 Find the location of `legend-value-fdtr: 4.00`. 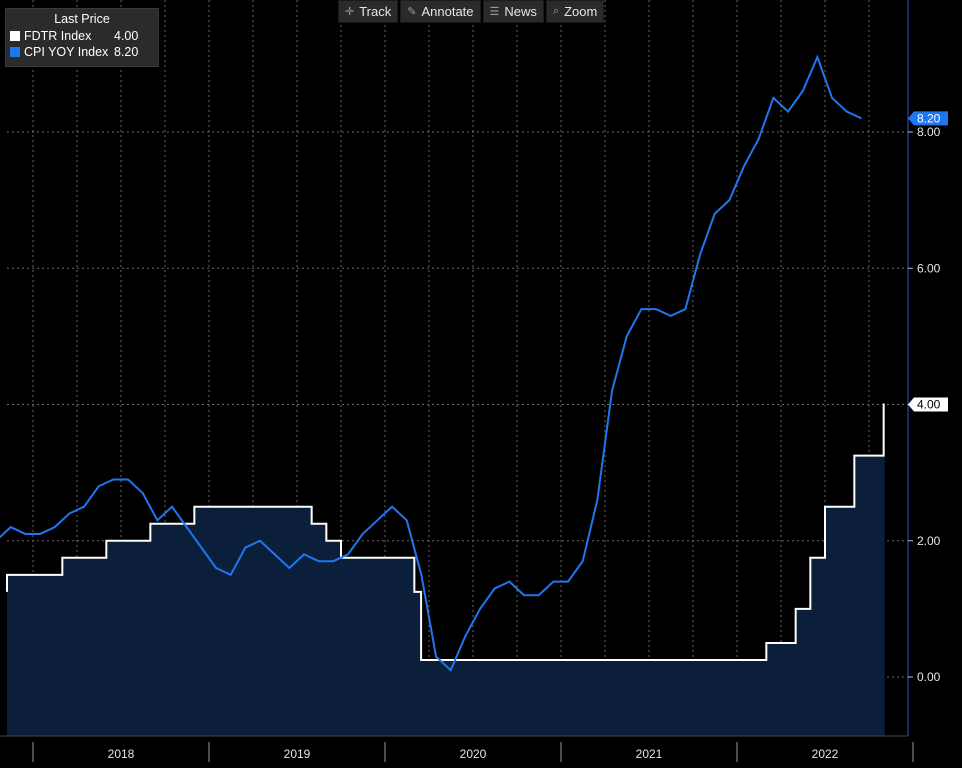

legend-value-fdtr: 4.00 is located at coordinates (126, 36).